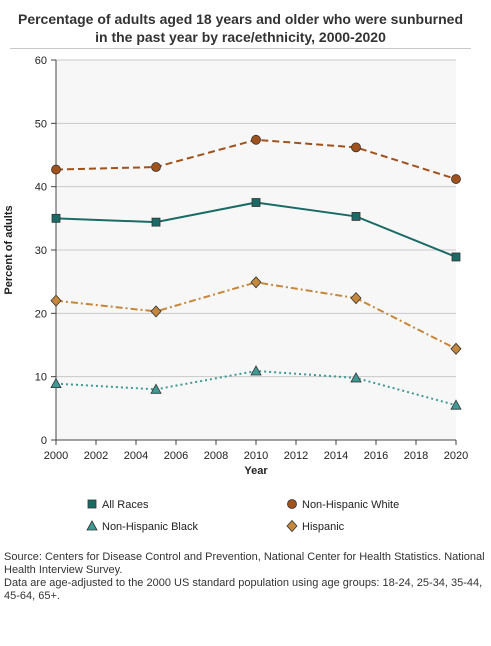  I want to click on y-tick-label: 30, so click(41, 251).